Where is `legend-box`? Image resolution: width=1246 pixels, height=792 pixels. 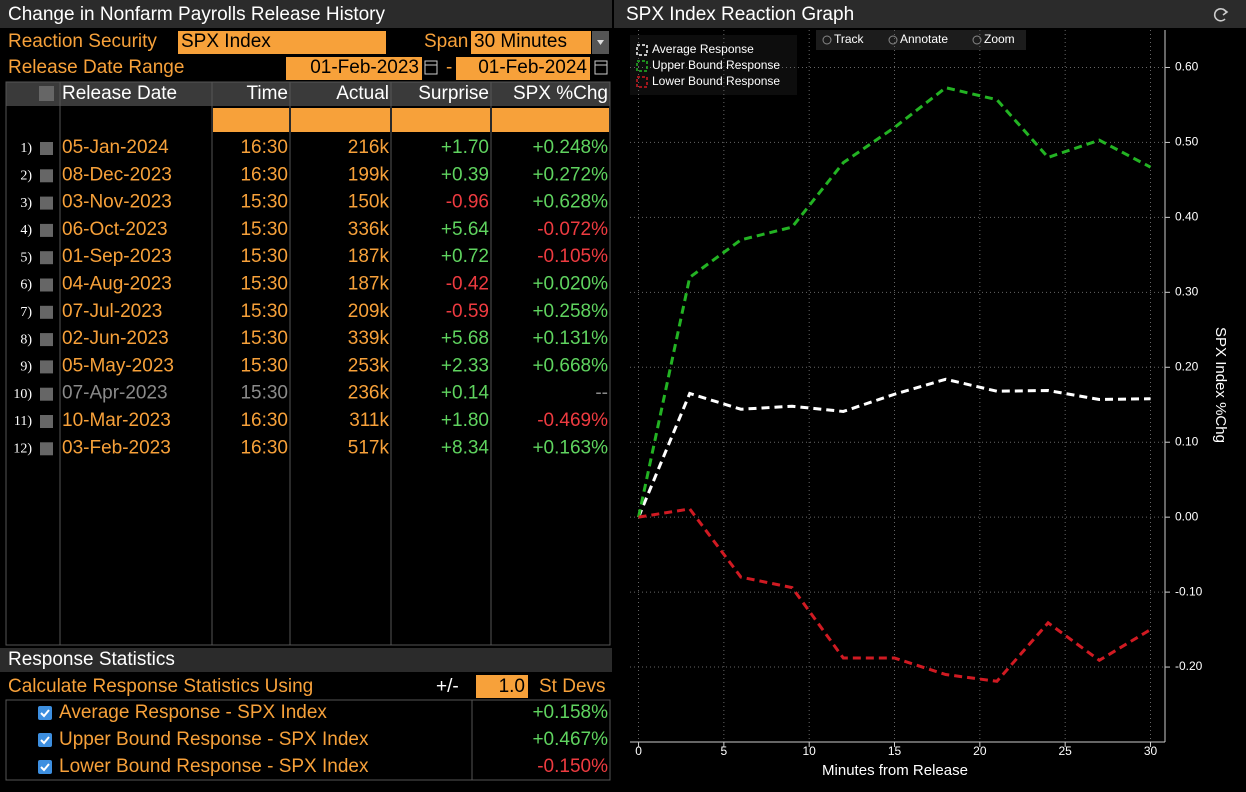 legend-box is located at coordinates (713, 65).